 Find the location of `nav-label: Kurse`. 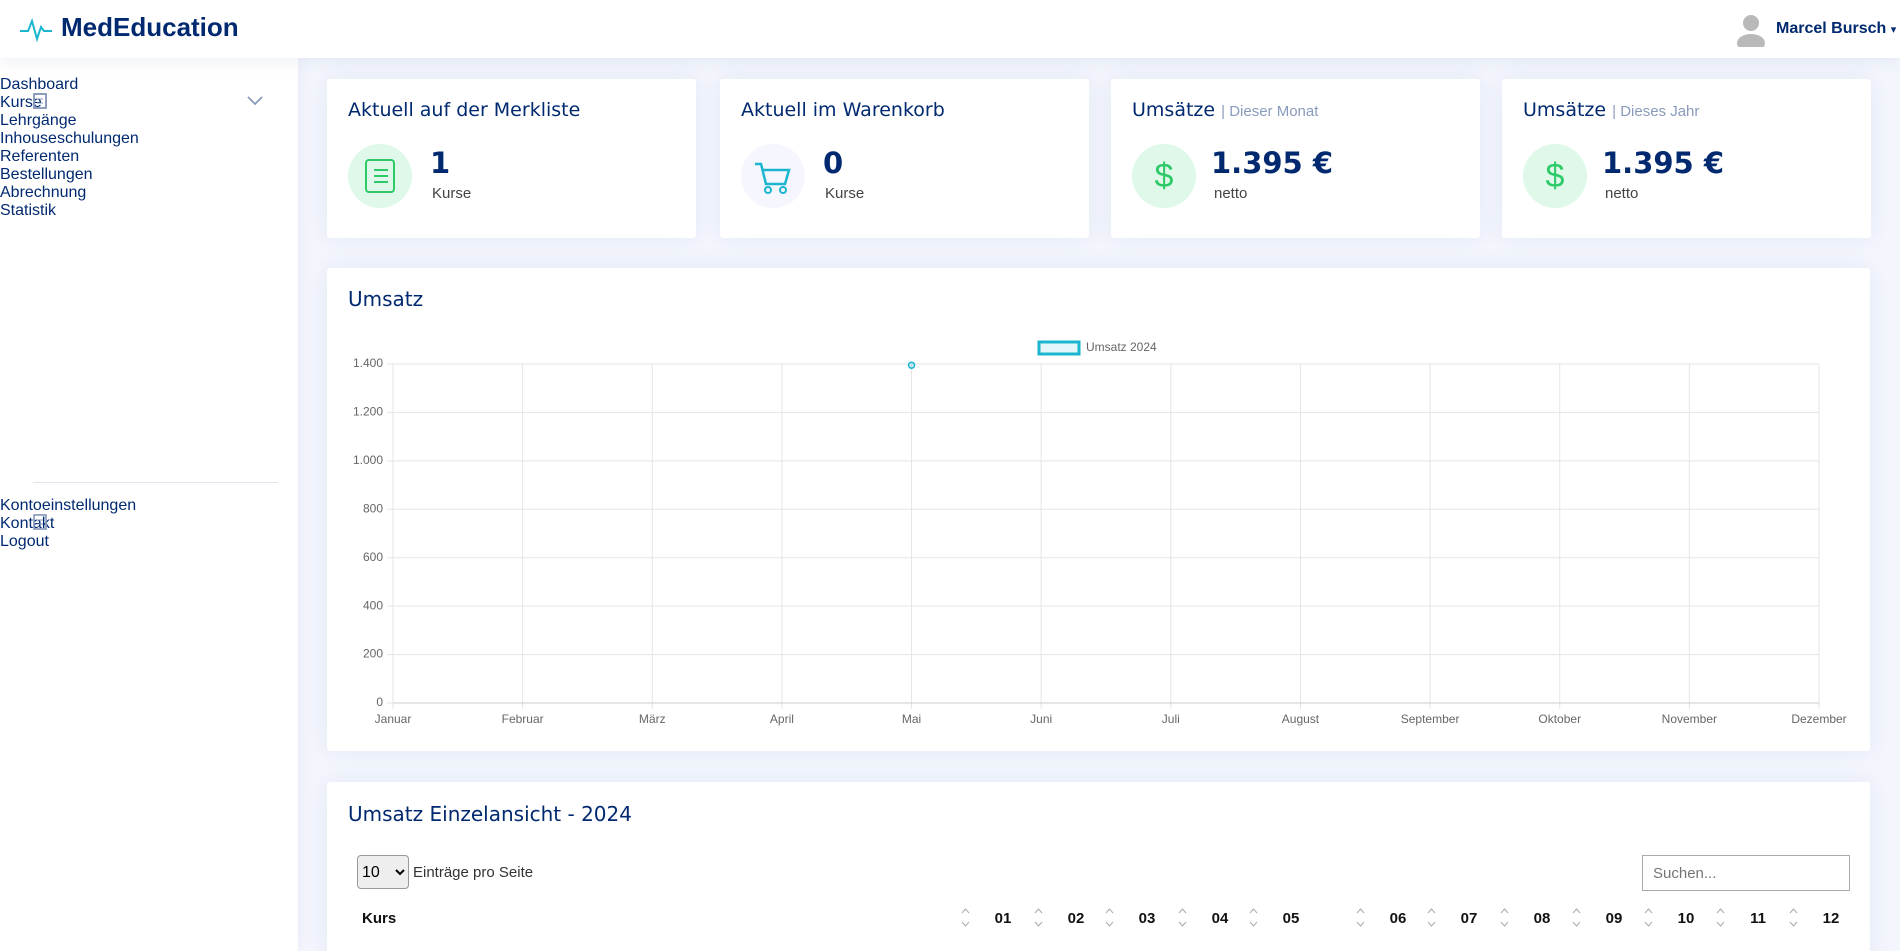

nav-label: Kurse is located at coordinates (21, 102).